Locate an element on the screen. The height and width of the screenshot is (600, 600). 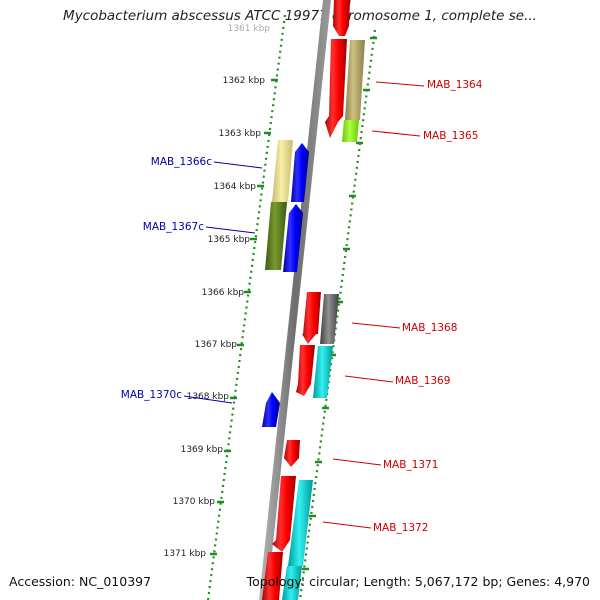
gene-mab-1366c is located at coordinates (282, 171).